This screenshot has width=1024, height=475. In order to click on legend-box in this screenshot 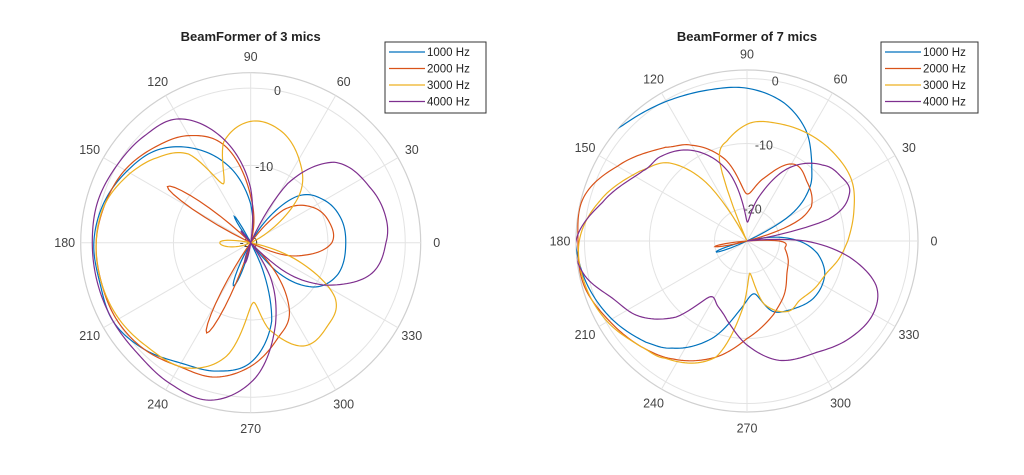, I will do `click(929, 77)`.